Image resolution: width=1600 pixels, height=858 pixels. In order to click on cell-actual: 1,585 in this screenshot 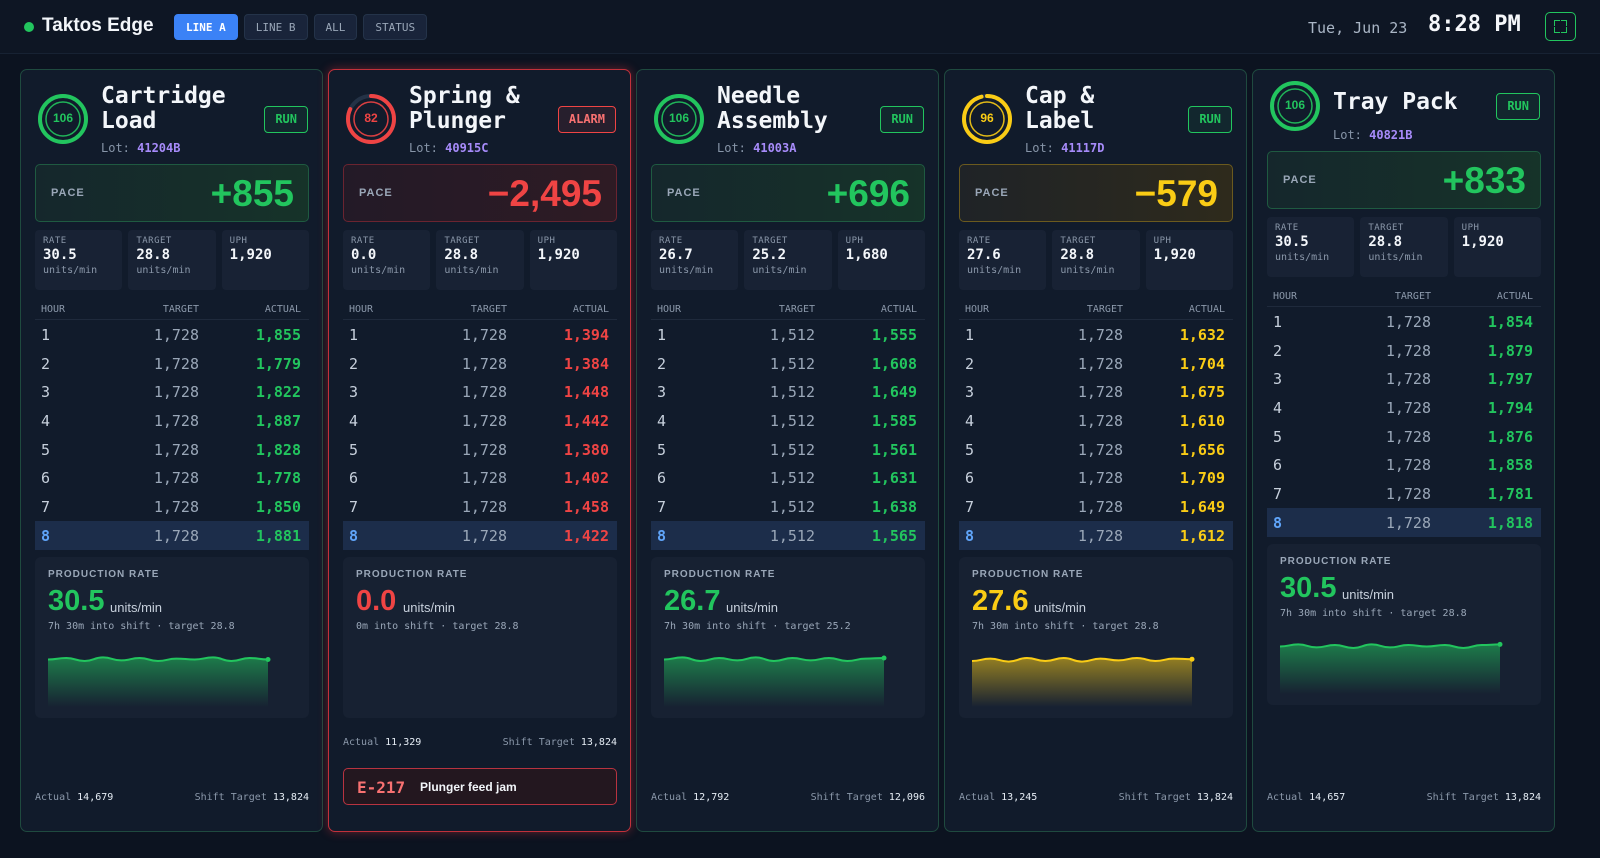, I will do `click(894, 421)`.